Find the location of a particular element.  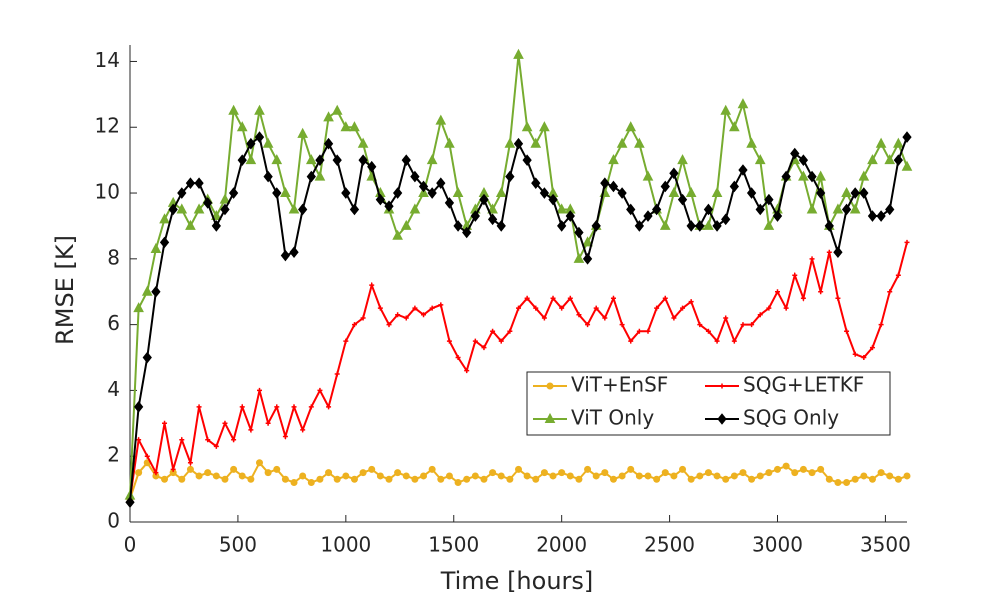

y-axis-label: RMSE [K] is located at coordinates (65, 290).